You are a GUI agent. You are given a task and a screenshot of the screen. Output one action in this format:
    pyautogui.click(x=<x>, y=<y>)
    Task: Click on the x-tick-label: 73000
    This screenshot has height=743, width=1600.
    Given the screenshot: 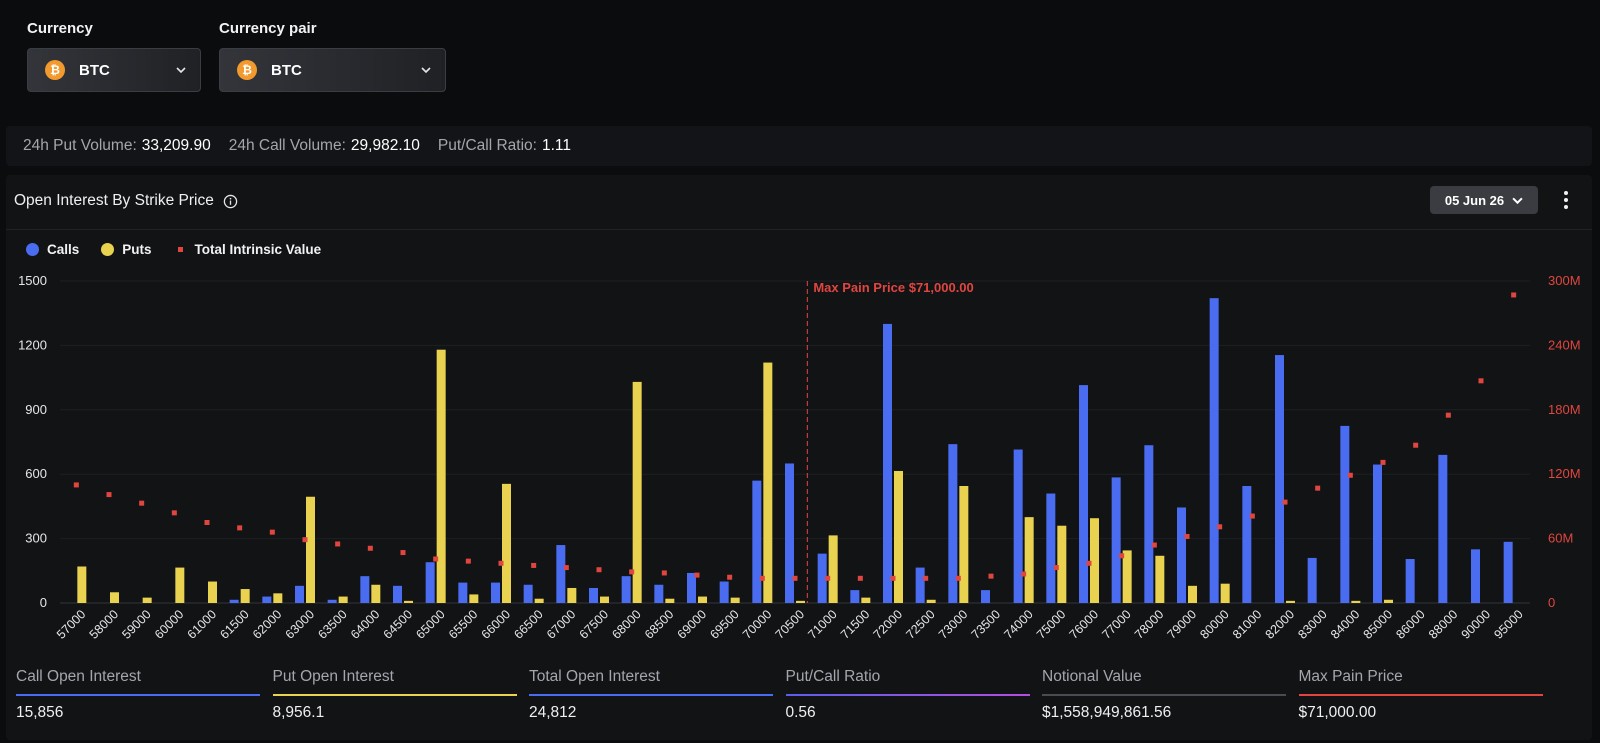 What is the action you would take?
    pyautogui.click(x=953, y=624)
    